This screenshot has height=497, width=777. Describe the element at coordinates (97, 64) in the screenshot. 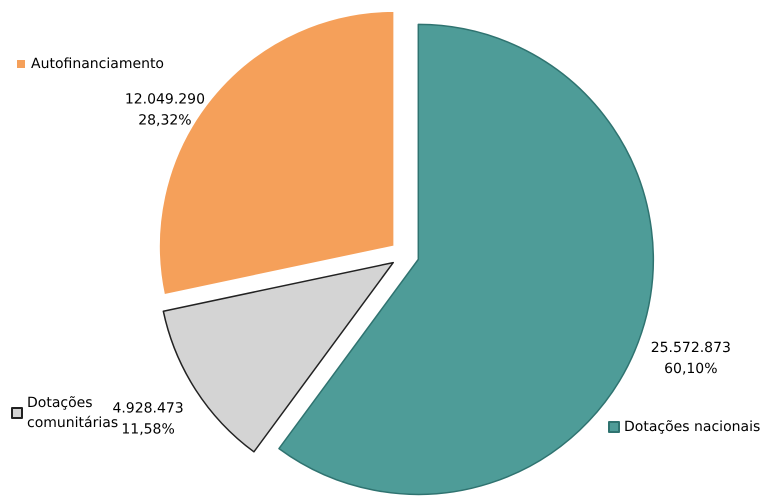

I see `legend-label: Autofinanciamento` at that location.